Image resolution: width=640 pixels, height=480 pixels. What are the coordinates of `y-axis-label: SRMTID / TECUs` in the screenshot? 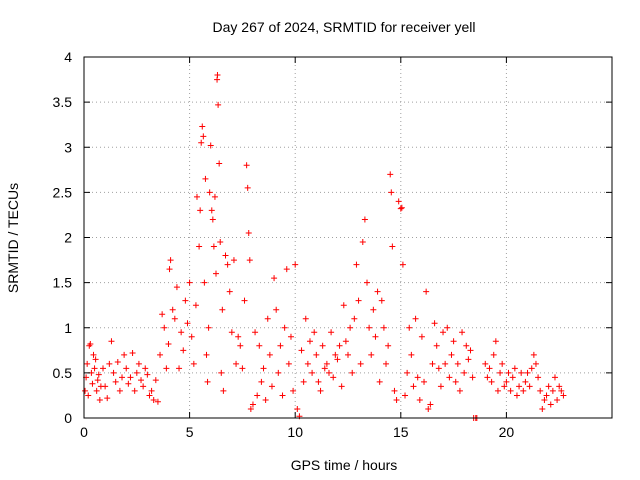 It's located at (13, 238).